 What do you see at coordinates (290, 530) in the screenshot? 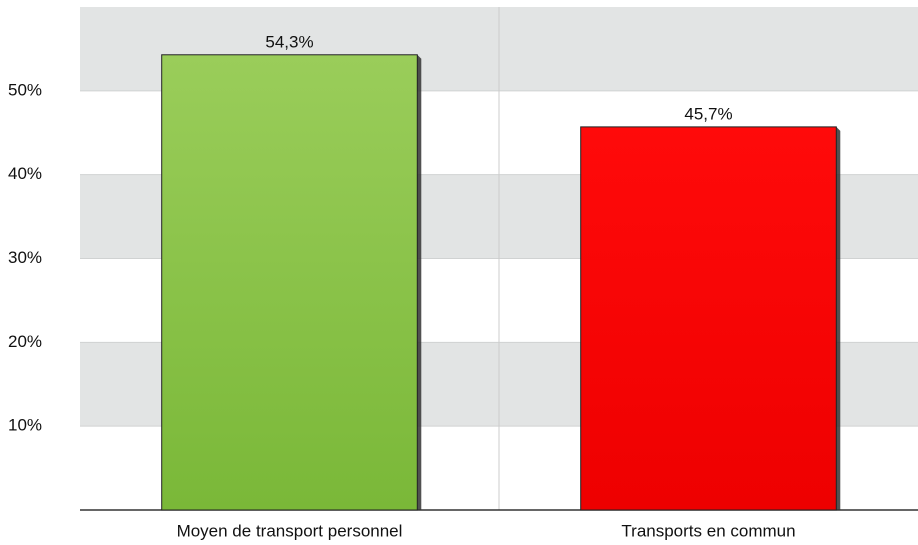
I see `x-tick-label: Moyen de transport personnel` at bounding box center [290, 530].